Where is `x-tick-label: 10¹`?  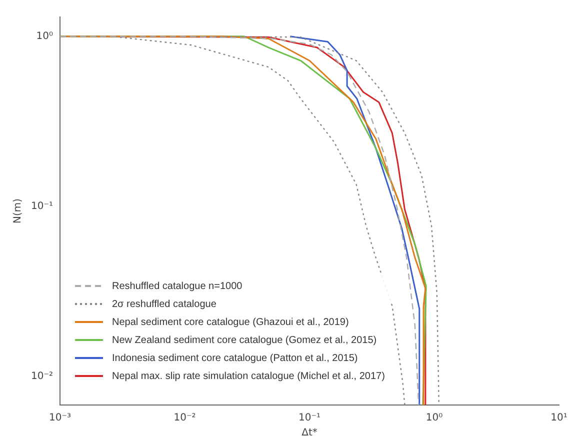 x-tick-label: 10¹ is located at coordinates (559, 418).